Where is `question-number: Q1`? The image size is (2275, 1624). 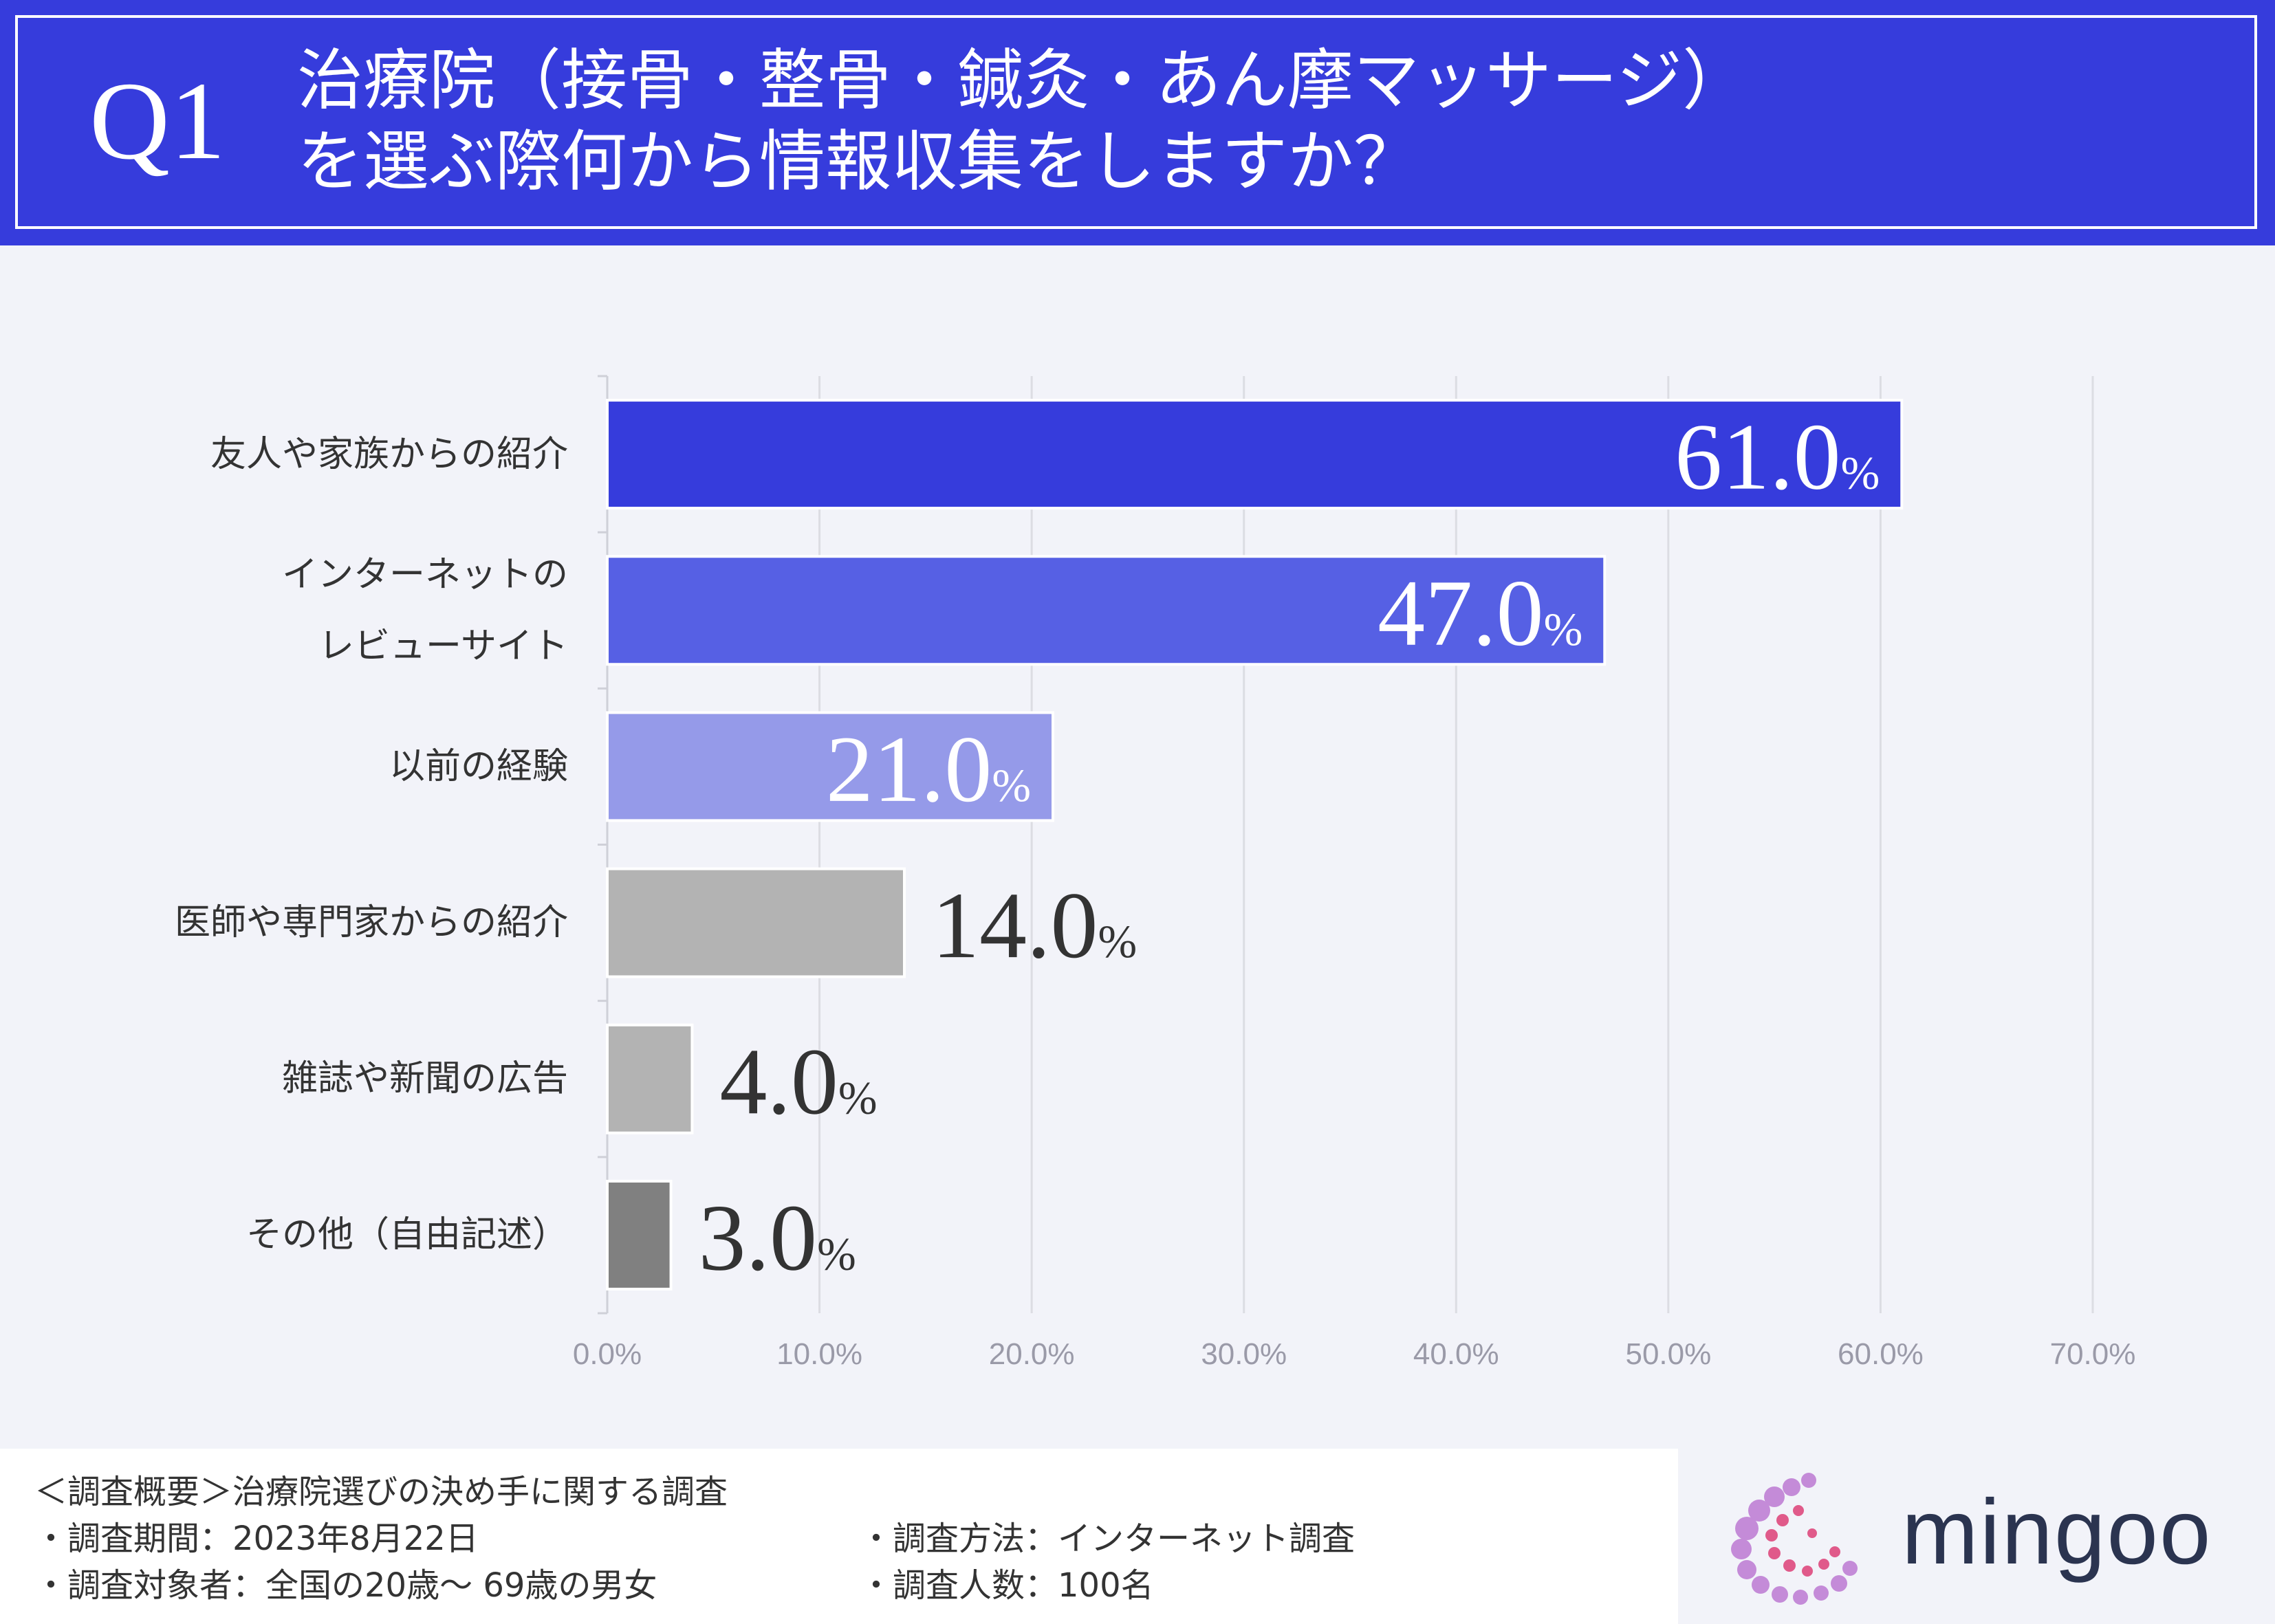 question-number: Q1 is located at coordinates (157, 121).